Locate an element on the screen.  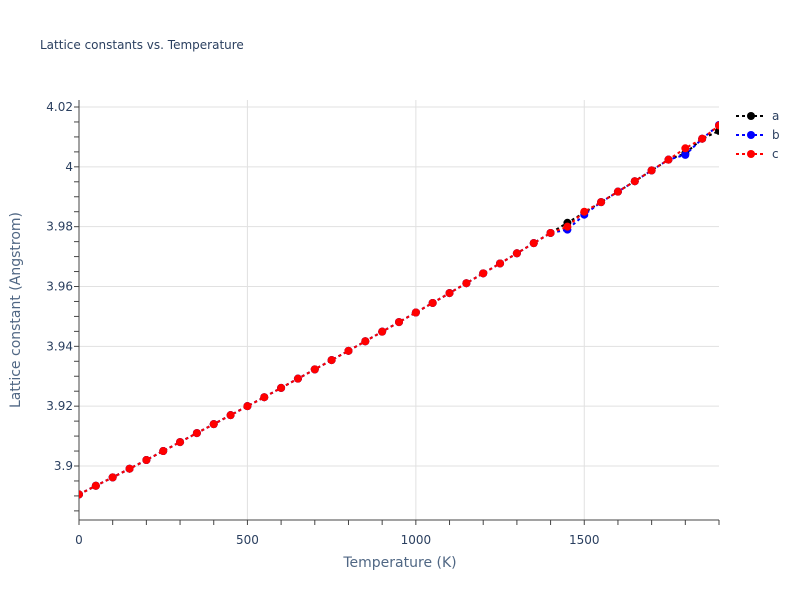
legend-label: a is located at coordinates (776, 115).